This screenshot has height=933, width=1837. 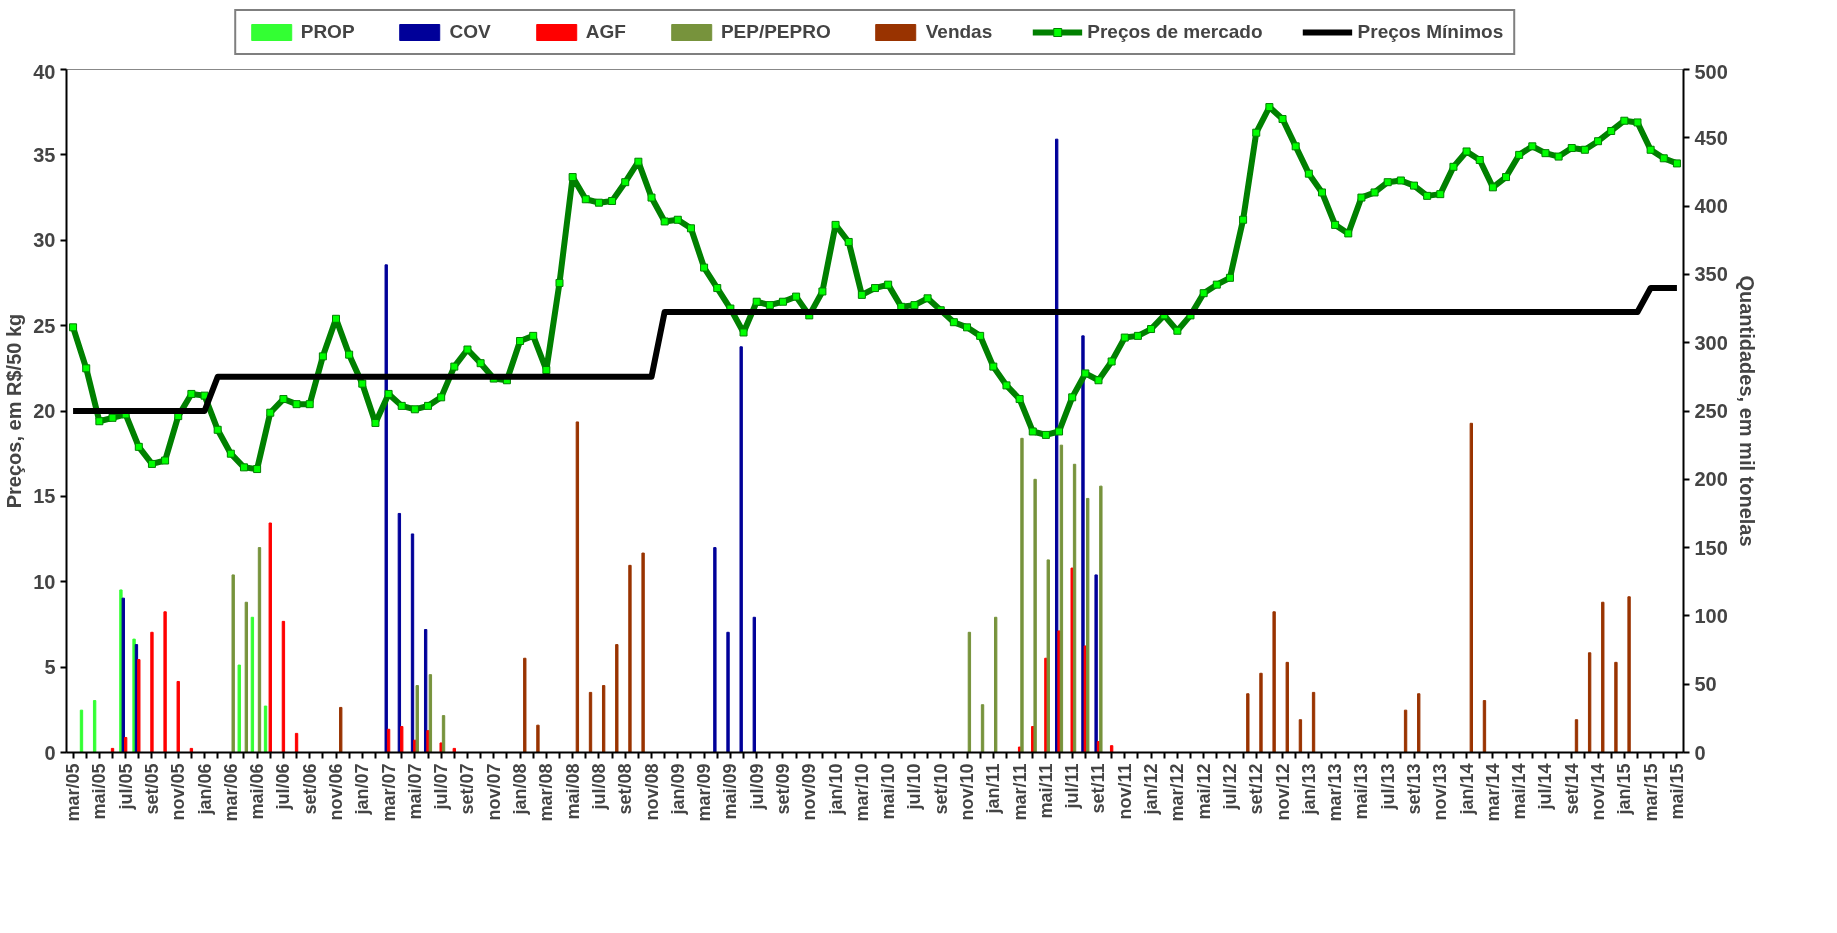 What do you see at coordinates (362, 789) in the screenshot?
I see `x-tick-label: jan/07` at bounding box center [362, 789].